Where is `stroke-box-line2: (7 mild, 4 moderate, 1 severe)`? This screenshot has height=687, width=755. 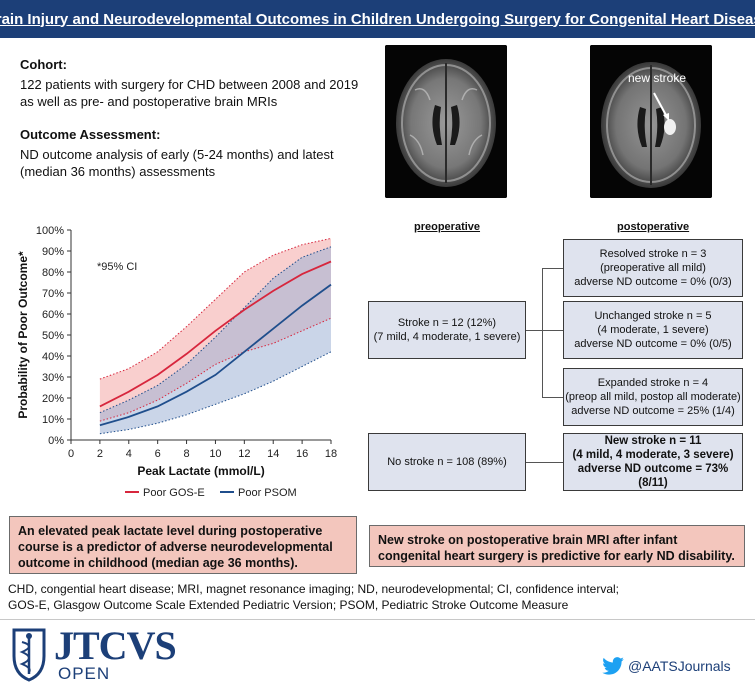
stroke-box-line2: (7 mild, 4 moderate, 1 severe) is located at coordinates (447, 337).